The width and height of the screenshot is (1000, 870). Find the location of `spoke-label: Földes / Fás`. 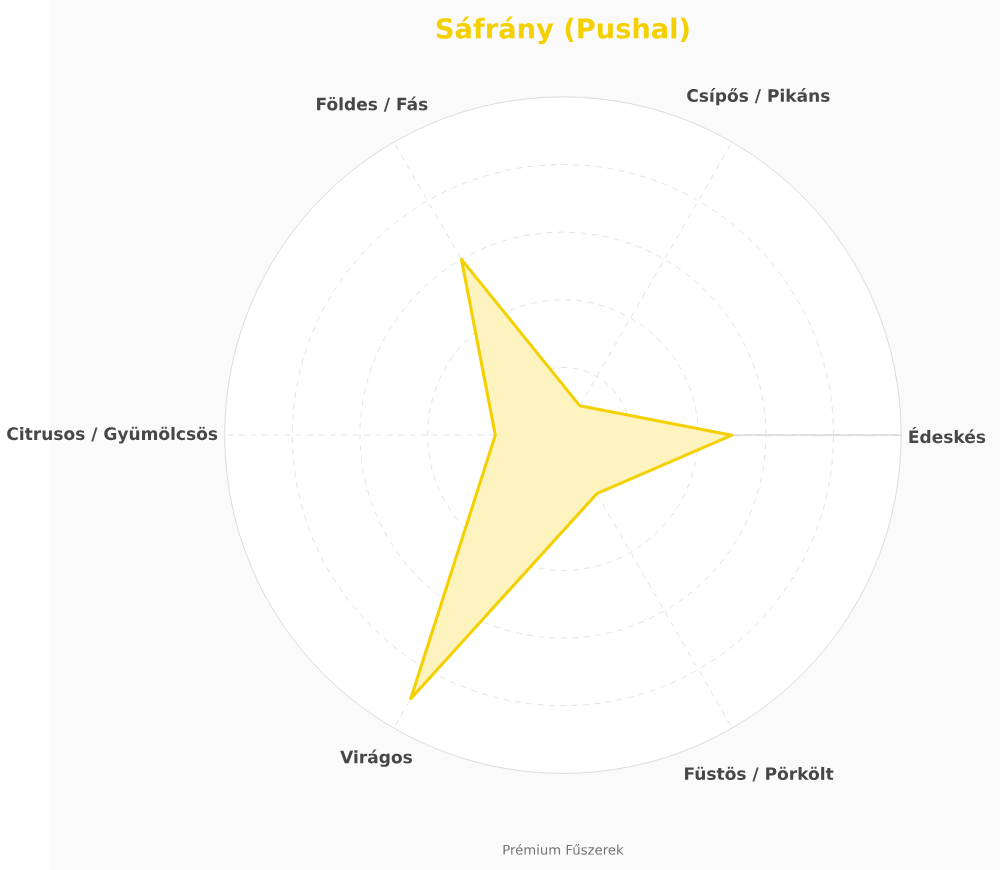

spoke-label: Földes / Fás is located at coordinates (372, 104).